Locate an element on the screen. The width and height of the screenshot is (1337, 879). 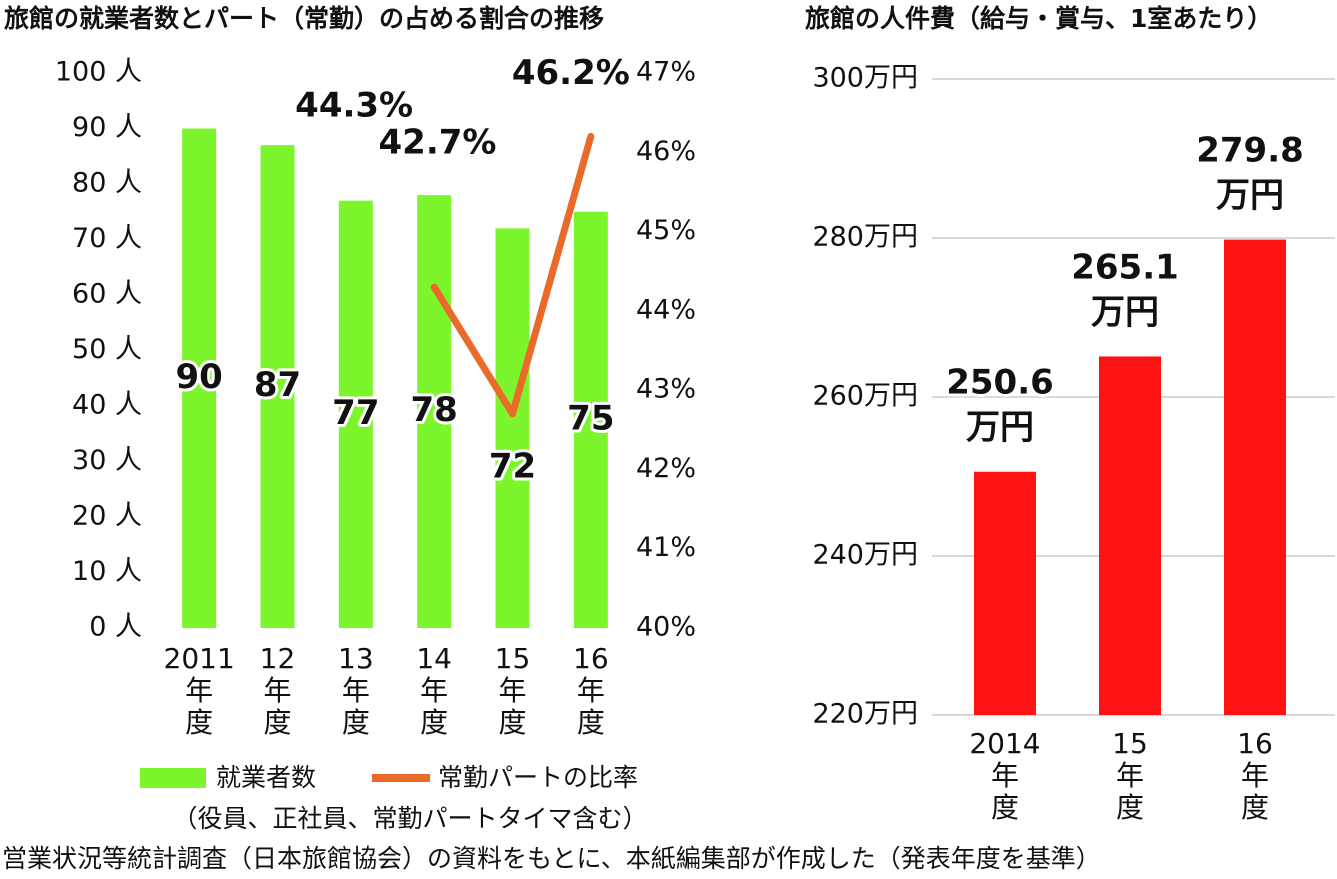
data-label: 44.3% is located at coordinates (354, 106).